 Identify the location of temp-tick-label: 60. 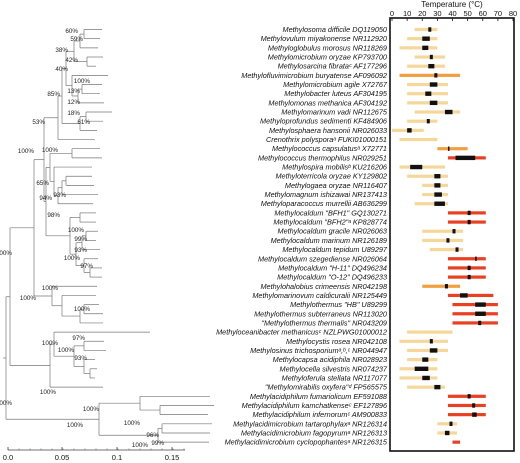
(483, 13).